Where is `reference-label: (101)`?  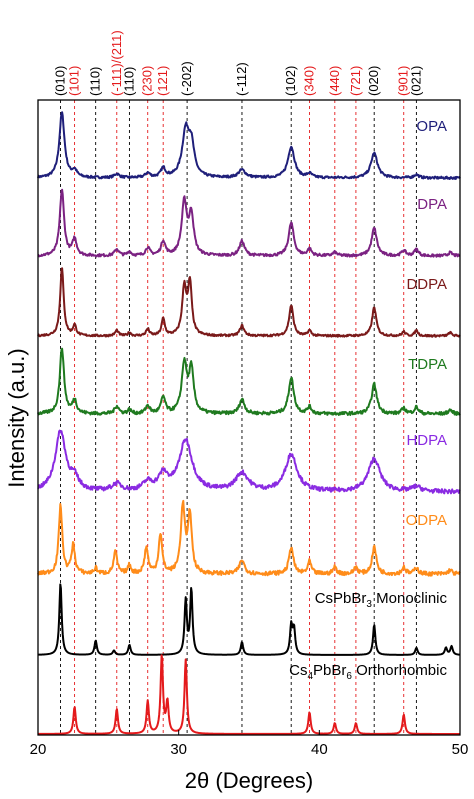
reference-label: (101) is located at coordinates (74, 81).